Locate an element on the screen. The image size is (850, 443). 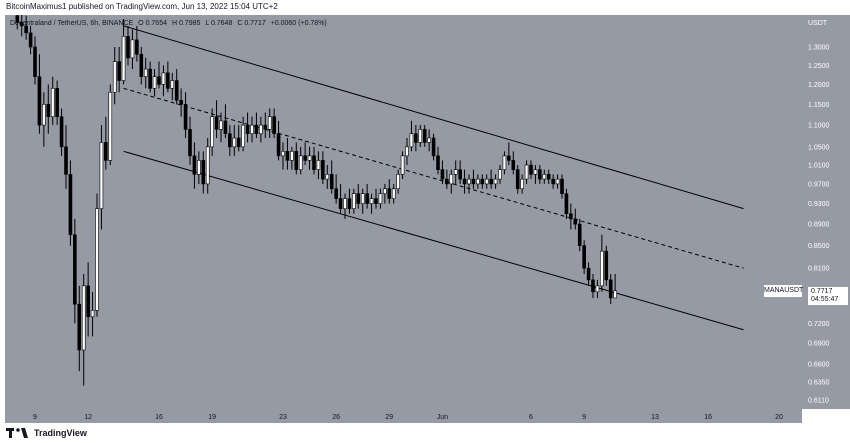
time-tick-label: 6 is located at coordinates (531, 417).